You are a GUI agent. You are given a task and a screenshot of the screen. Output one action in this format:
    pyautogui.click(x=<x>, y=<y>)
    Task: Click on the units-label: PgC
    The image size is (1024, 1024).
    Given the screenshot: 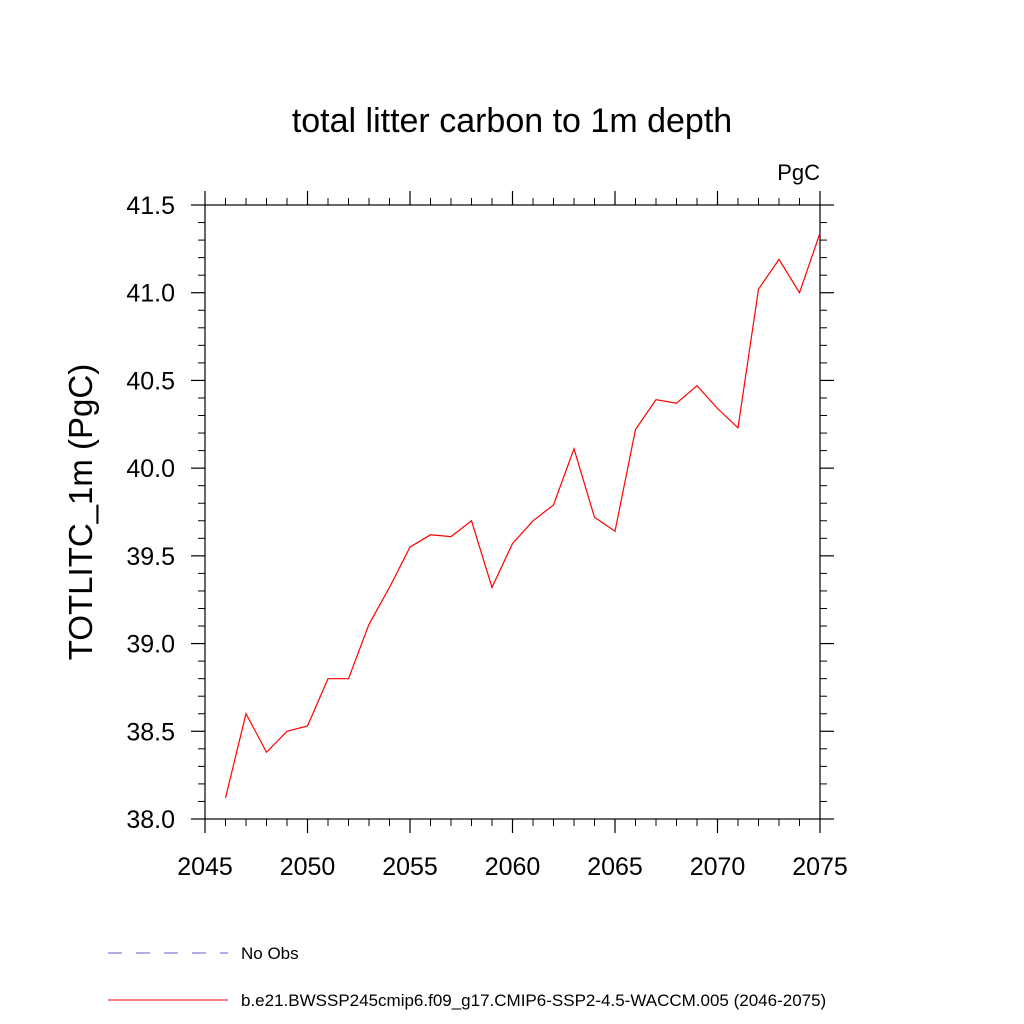 What is the action you would take?
    pyautogui.click(x=798, y=172)
    